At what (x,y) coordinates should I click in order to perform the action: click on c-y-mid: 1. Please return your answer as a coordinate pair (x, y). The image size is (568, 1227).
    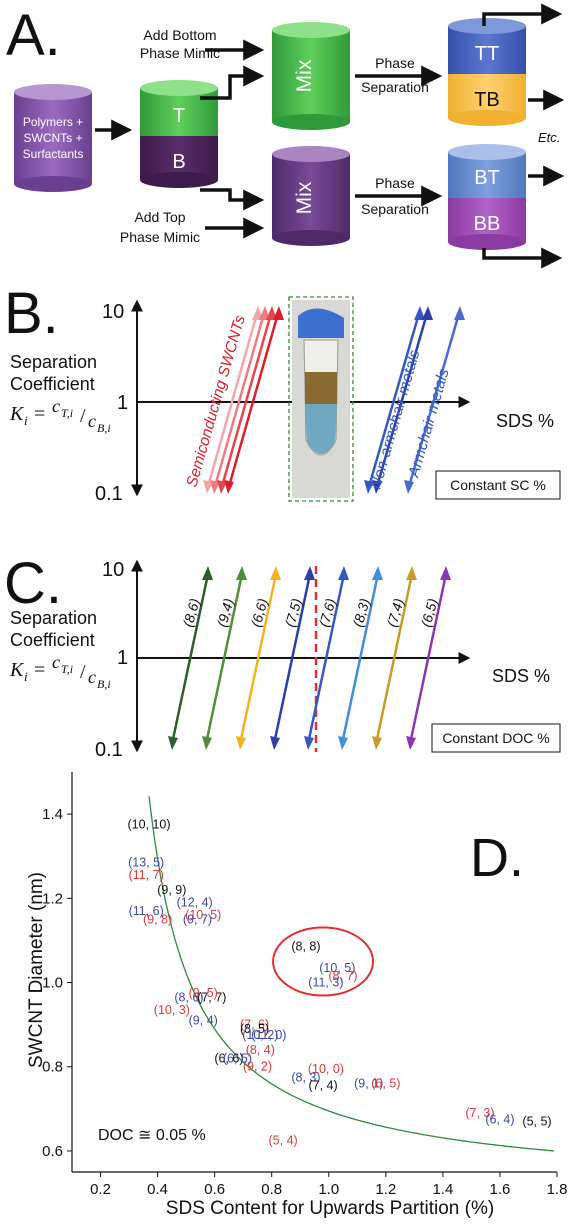
    Looking at the image, I should click on (122, 658).